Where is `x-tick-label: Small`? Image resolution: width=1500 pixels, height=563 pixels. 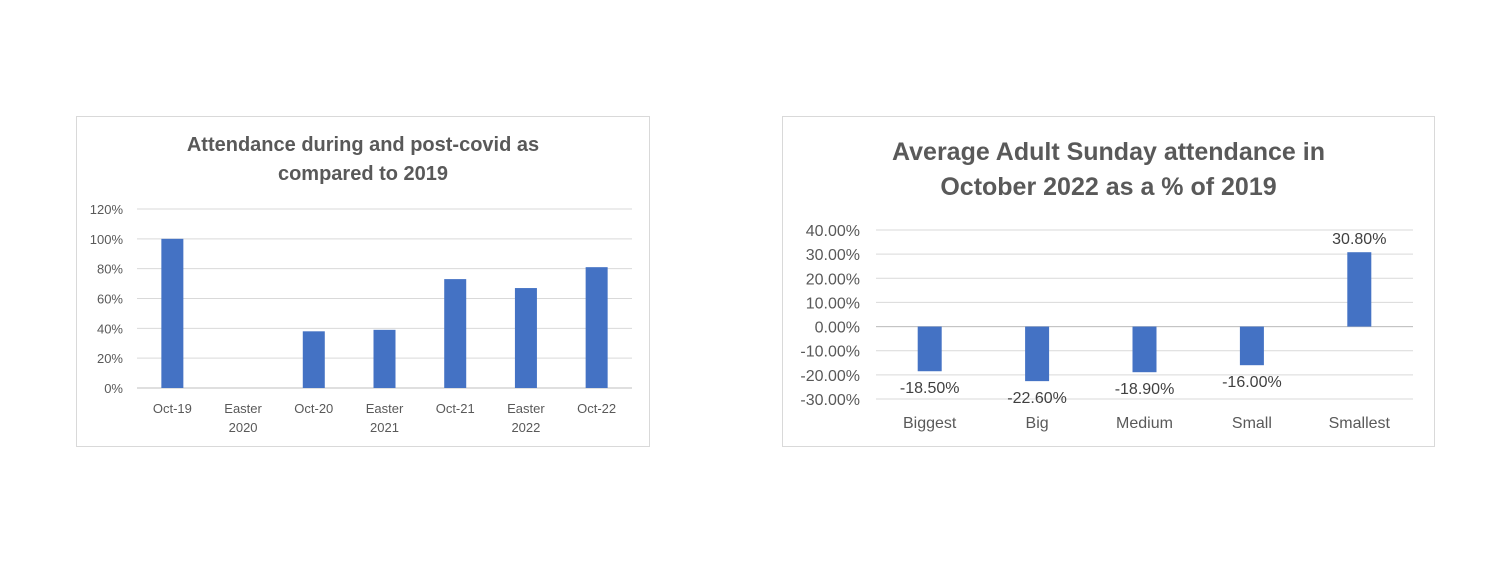
x-tick-label: Small is located at coordinates (1252, 423).